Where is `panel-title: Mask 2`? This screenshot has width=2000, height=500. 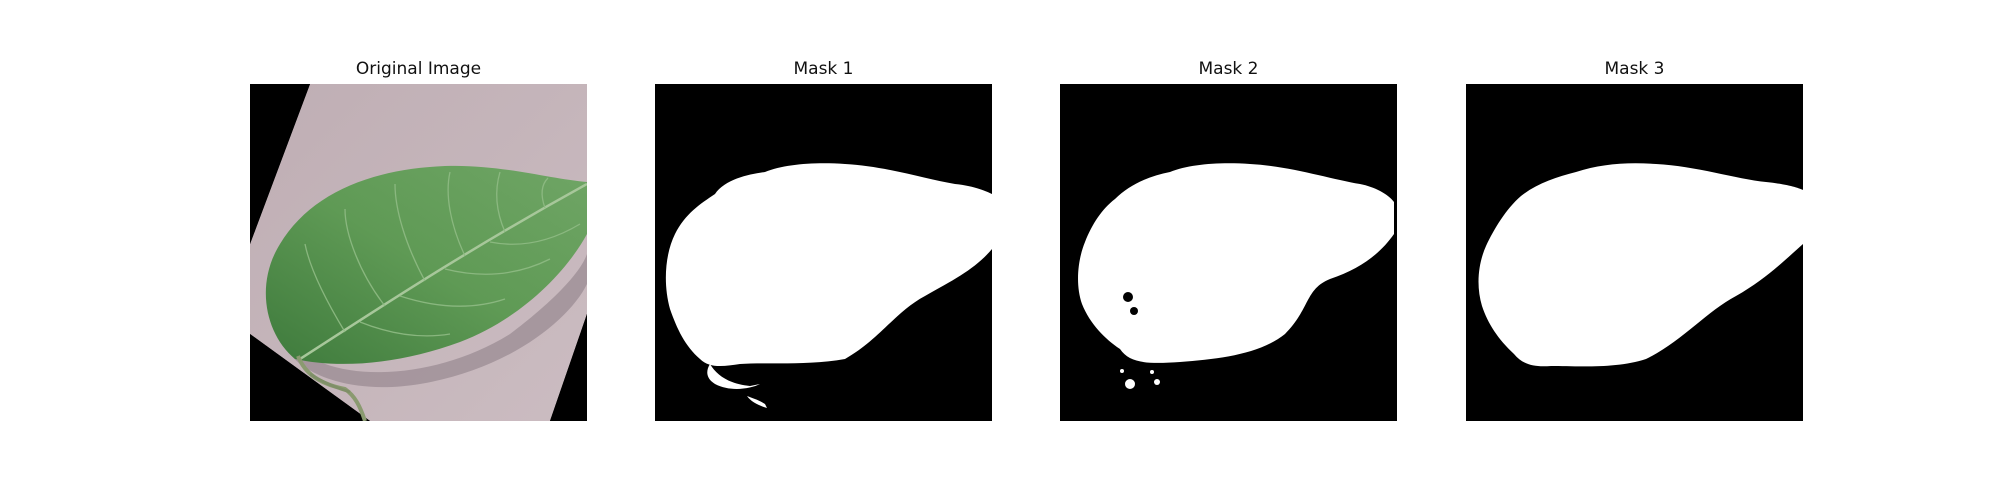 panel-title: Mask 2 is located at coordinates (1228, 69).